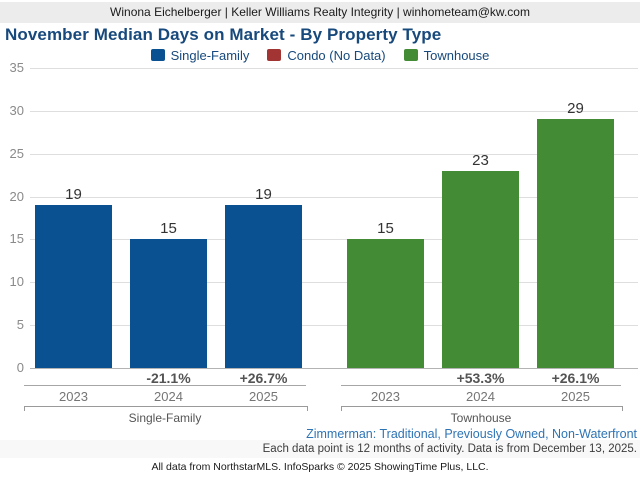 The width and height of the screenshot is (640, 480). I want to click on y-axis-tick-label: 10, so click(16, 281).